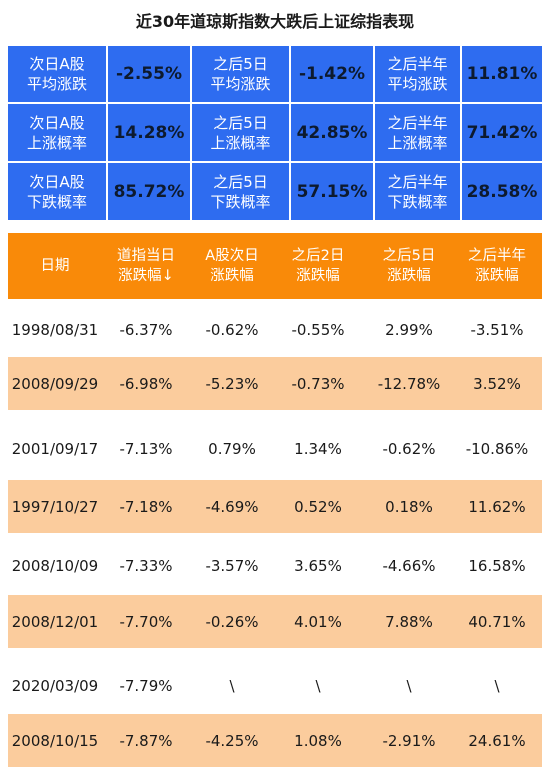 The height and width of the screenshot is (777, 550). I want to click on value-cell: -6.98%, so click(146, 383).